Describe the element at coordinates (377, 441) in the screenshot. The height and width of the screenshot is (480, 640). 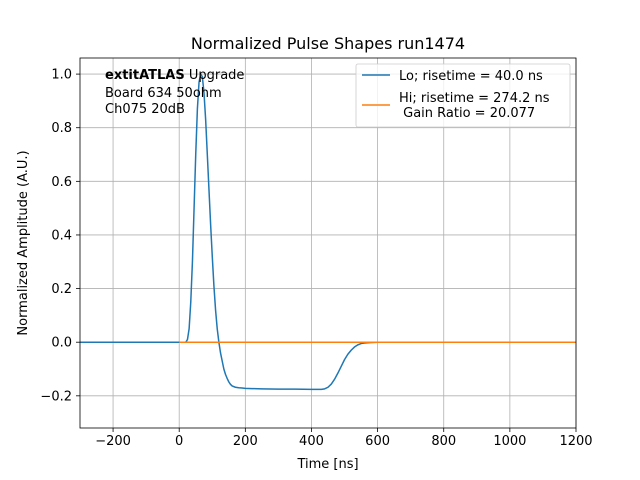
I see `x-tick-label: 600` at that location.